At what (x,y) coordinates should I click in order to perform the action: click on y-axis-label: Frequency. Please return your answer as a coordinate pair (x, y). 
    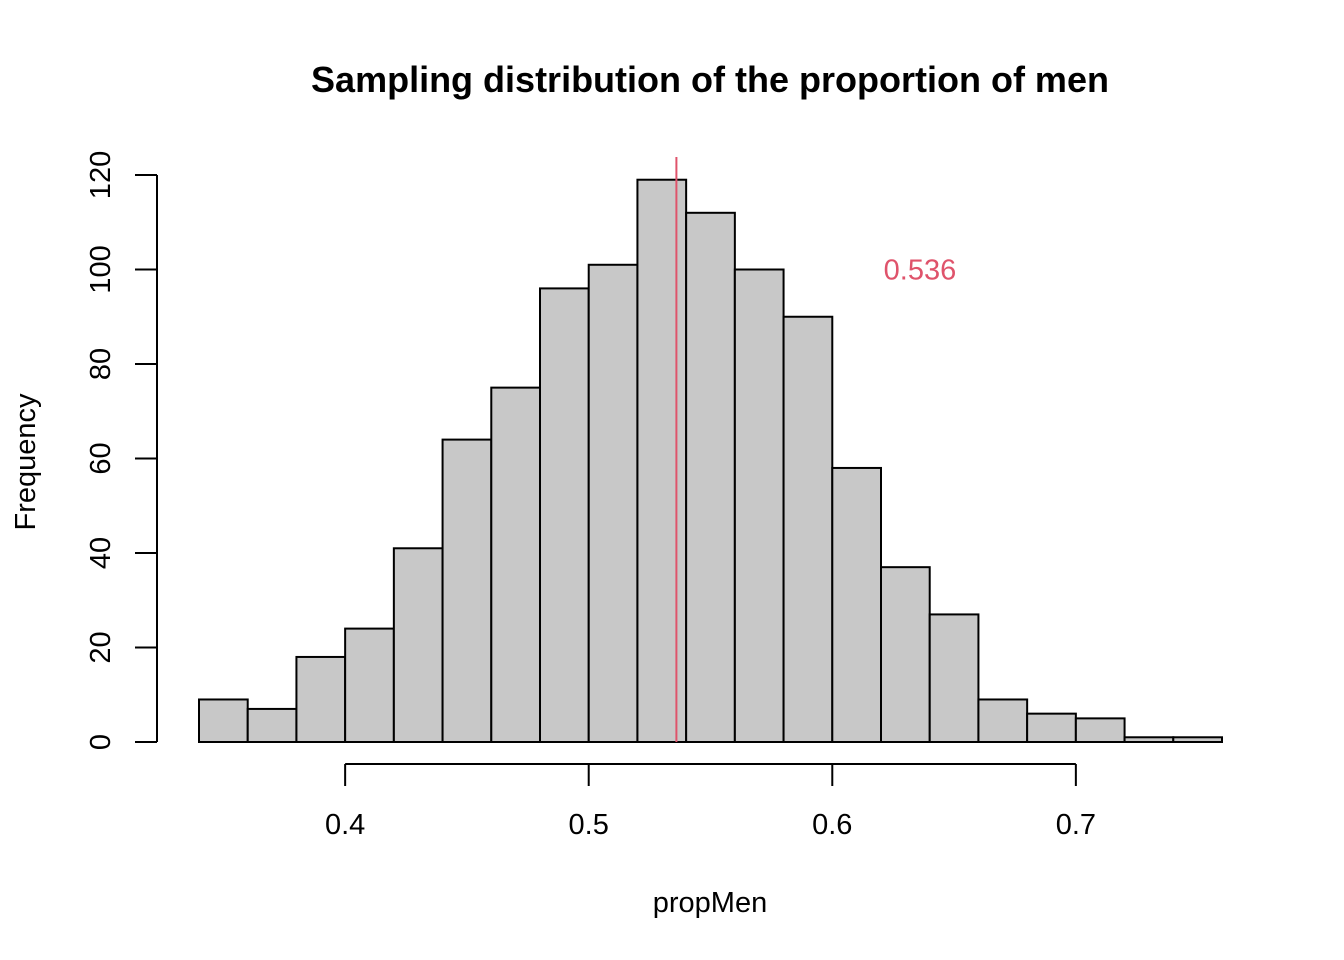
    Looking at the image, I should click on (26, 462).